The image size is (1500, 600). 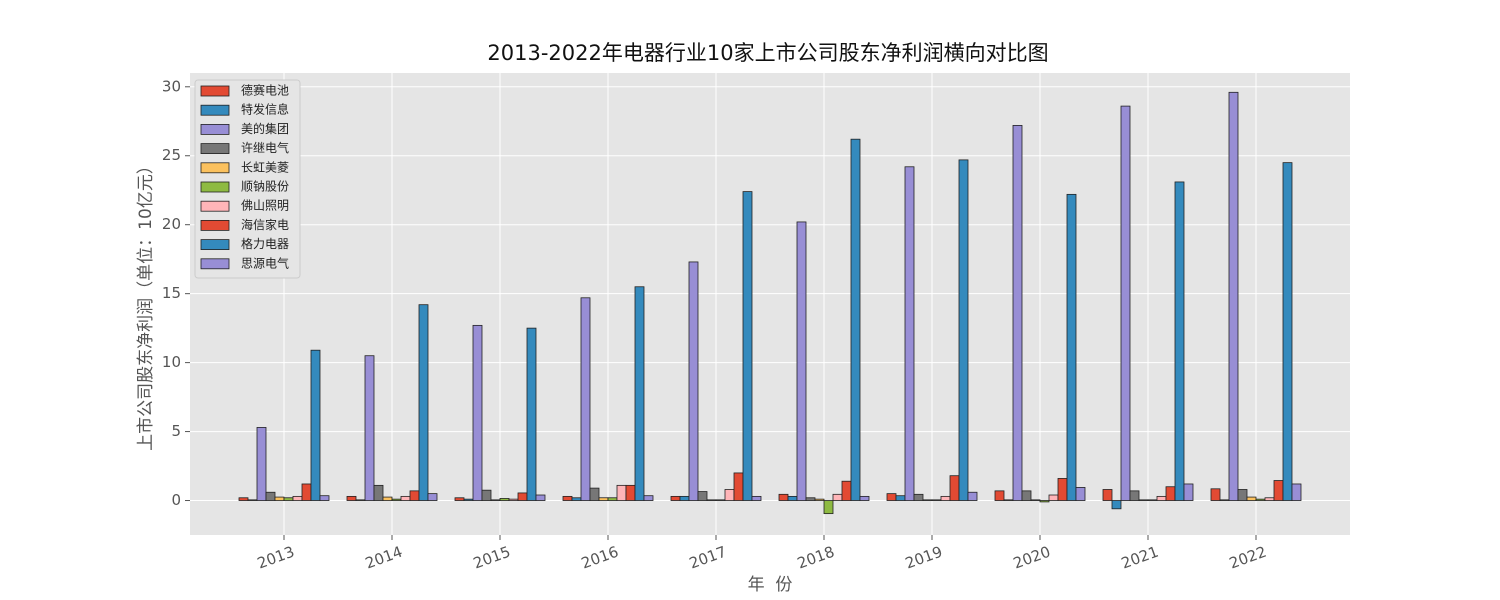 What do you see at coordinates (265, 186) in the screenshot?
I see `legend-label: 顺钠股份` at bounding box center [265, 186].